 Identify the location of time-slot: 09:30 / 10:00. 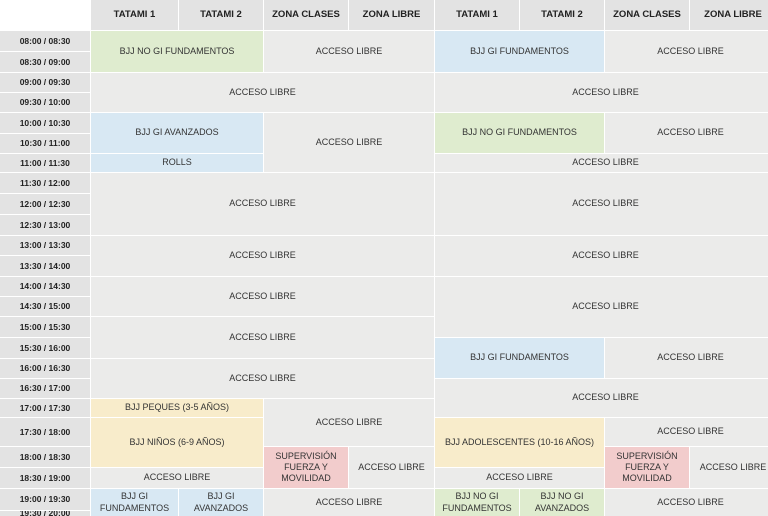
(45, 102).